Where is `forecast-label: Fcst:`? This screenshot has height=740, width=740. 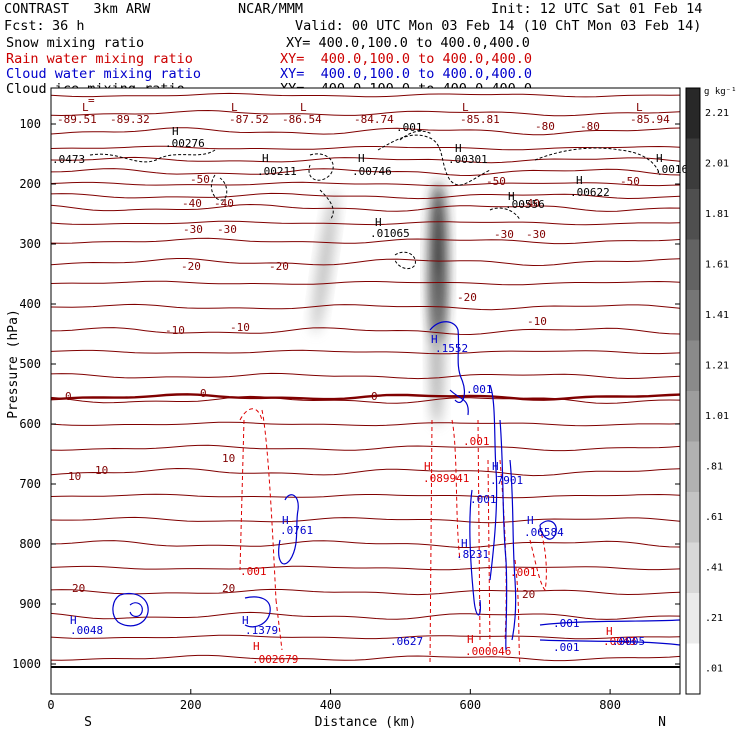
forecast-label: Fcst: is located at coordinates (24, 26).